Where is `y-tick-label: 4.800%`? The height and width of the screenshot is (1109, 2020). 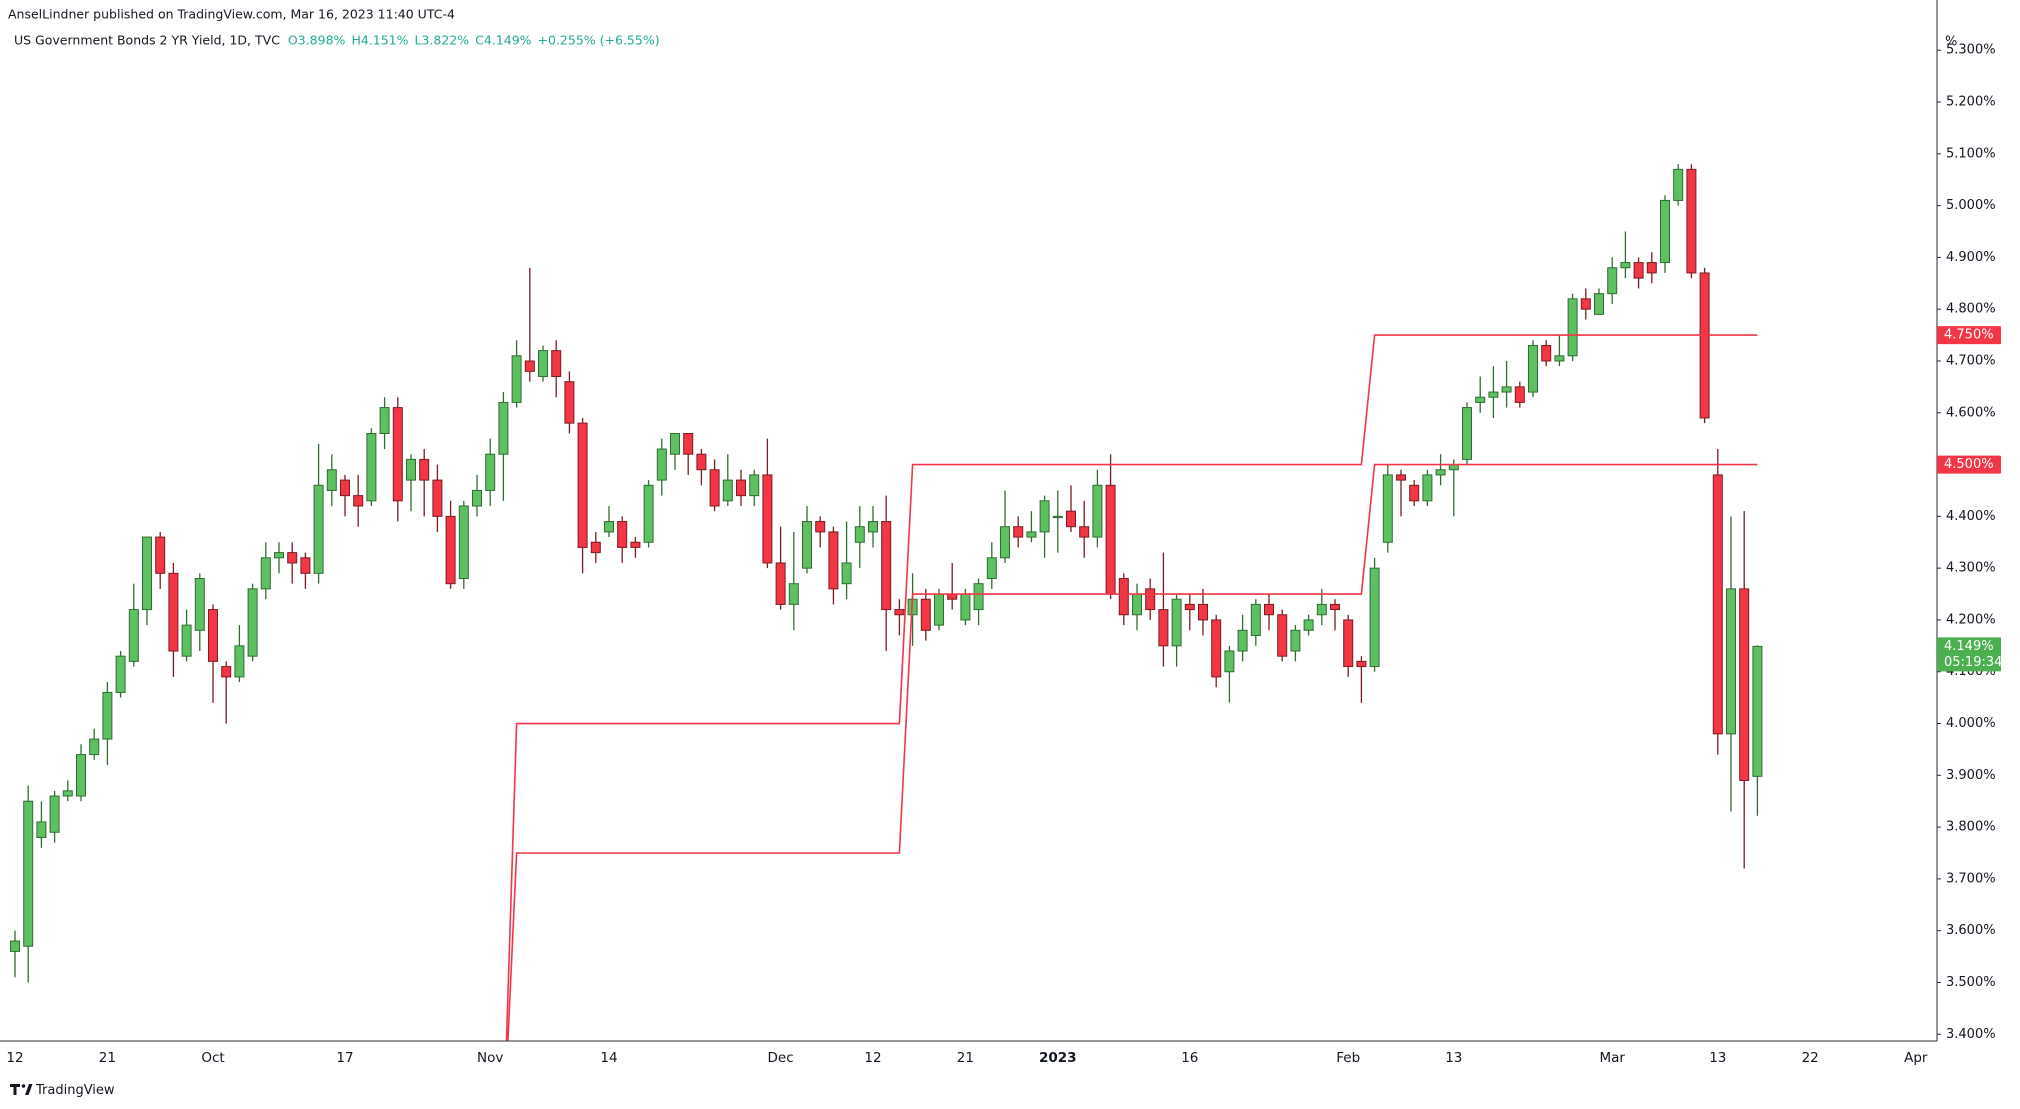 y-tick-label: 4.800% is located at coordinates (1971, 309).